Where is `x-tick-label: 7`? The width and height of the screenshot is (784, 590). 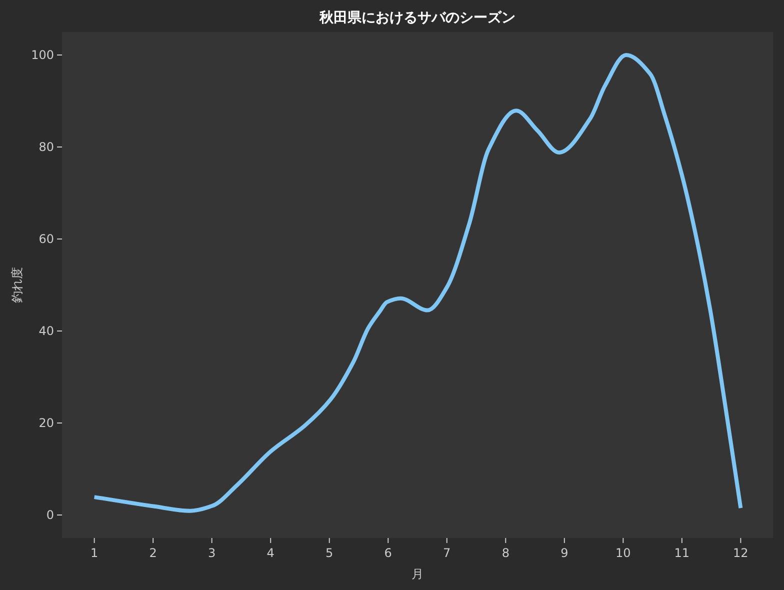 x-tick-label: 7 is located at coordinates (447, 553).